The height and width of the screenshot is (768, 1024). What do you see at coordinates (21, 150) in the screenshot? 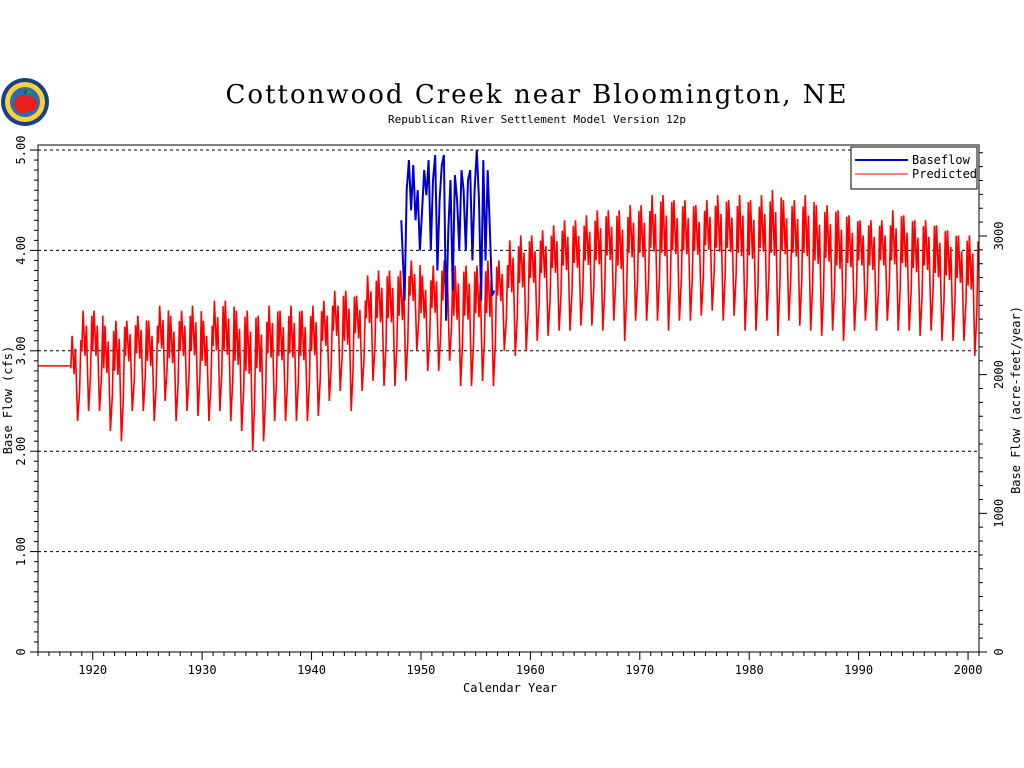
I see `y-tick-label: 5.00` at bounding box center [21, 150].